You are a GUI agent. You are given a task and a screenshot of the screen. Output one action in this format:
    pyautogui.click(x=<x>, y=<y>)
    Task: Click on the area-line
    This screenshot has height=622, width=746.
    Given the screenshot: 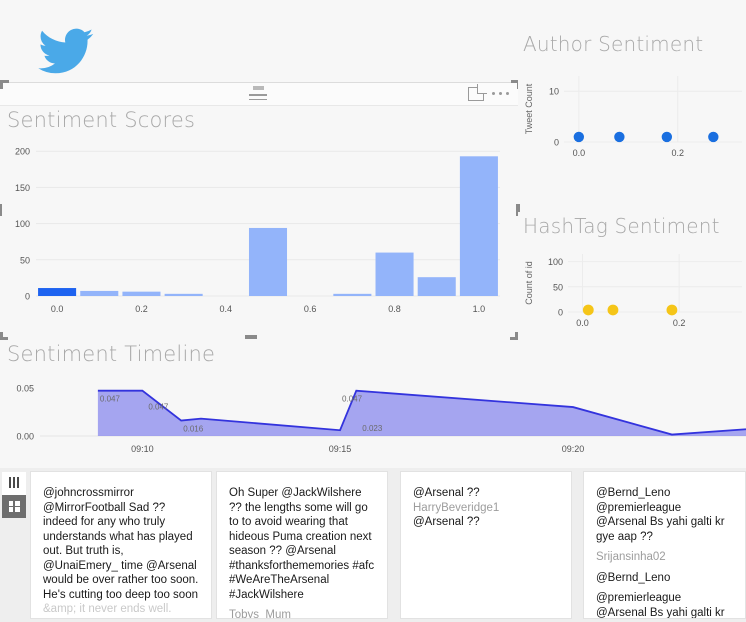 What is the action you would take?
    pyautogui.click(x=421, y=412)
    